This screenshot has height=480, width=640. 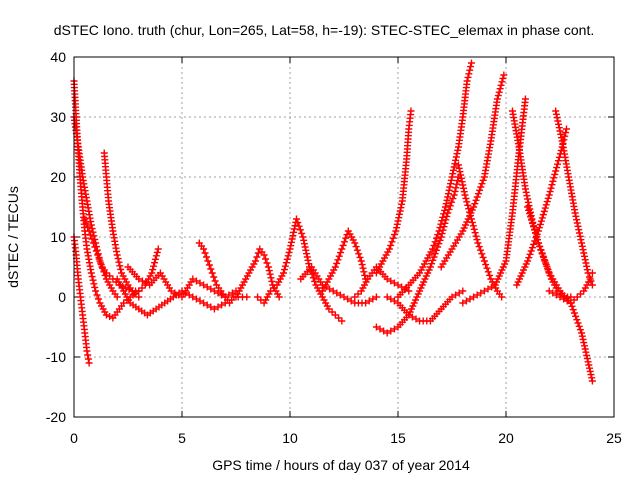 What do you see at coordinates (570, 288) in the screenshot?
I see `series-sat-y` at bounding box center [570, 288].